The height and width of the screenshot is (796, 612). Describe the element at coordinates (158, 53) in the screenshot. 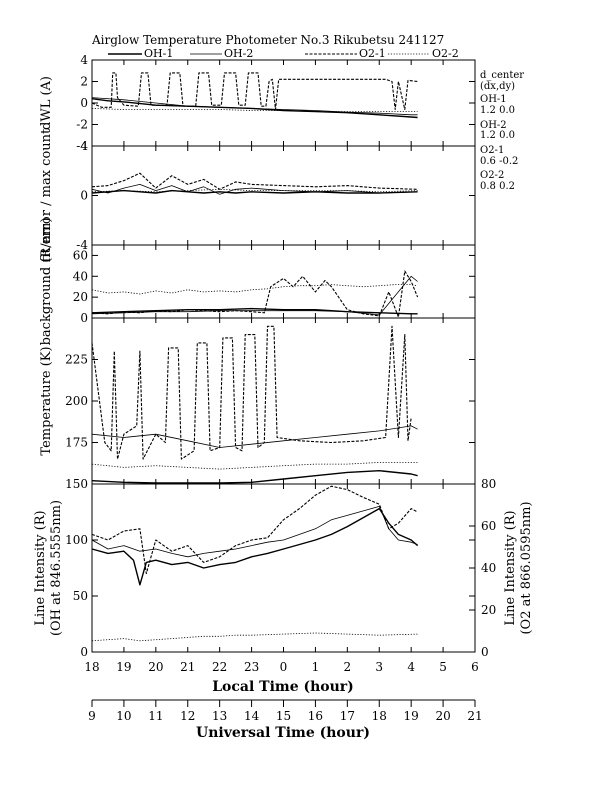

I see `legend-label-oh-1: OH-1` at that location.